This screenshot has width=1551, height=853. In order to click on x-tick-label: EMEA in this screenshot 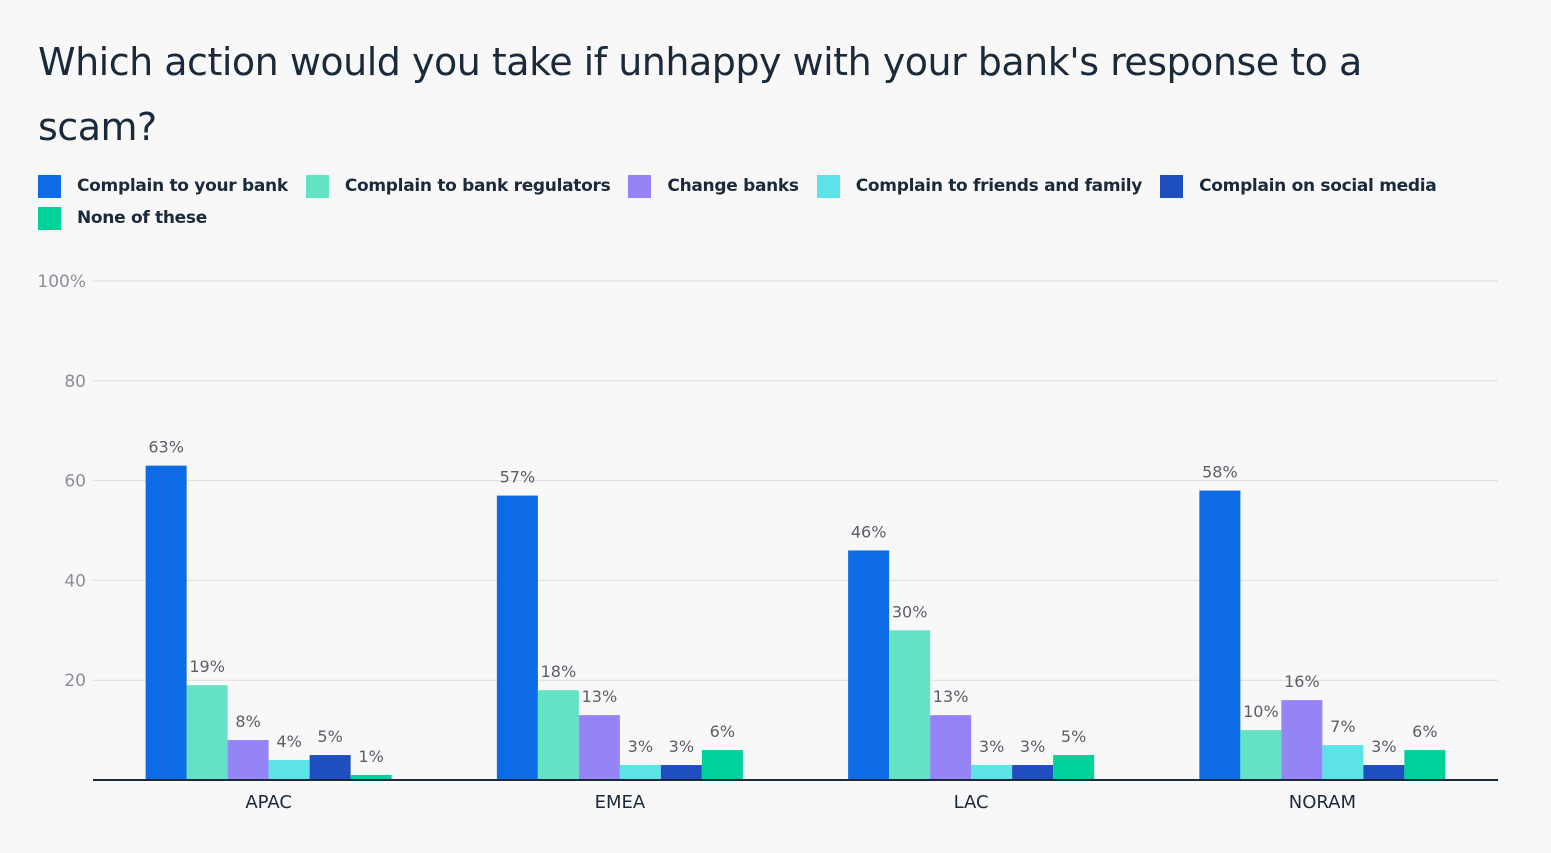, I will do `click(620, 802)`.